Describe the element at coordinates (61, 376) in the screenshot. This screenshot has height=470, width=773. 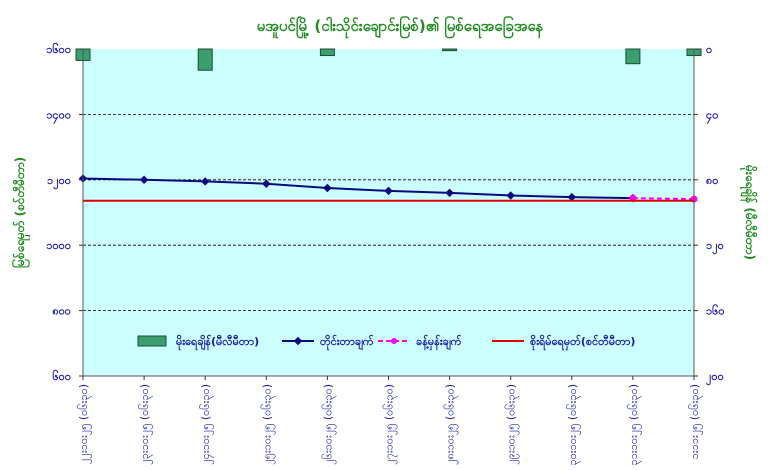
I see `left-tick-label: ၆၀၀` at that location.